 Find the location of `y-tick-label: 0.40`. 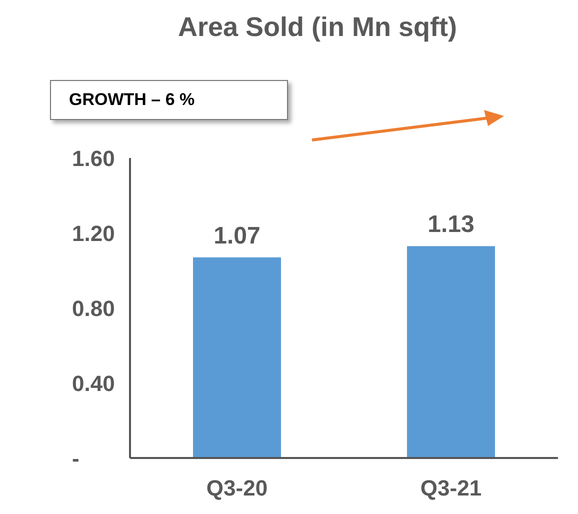

y-tick-label: 0.40 is located at coordinates (93, 383).